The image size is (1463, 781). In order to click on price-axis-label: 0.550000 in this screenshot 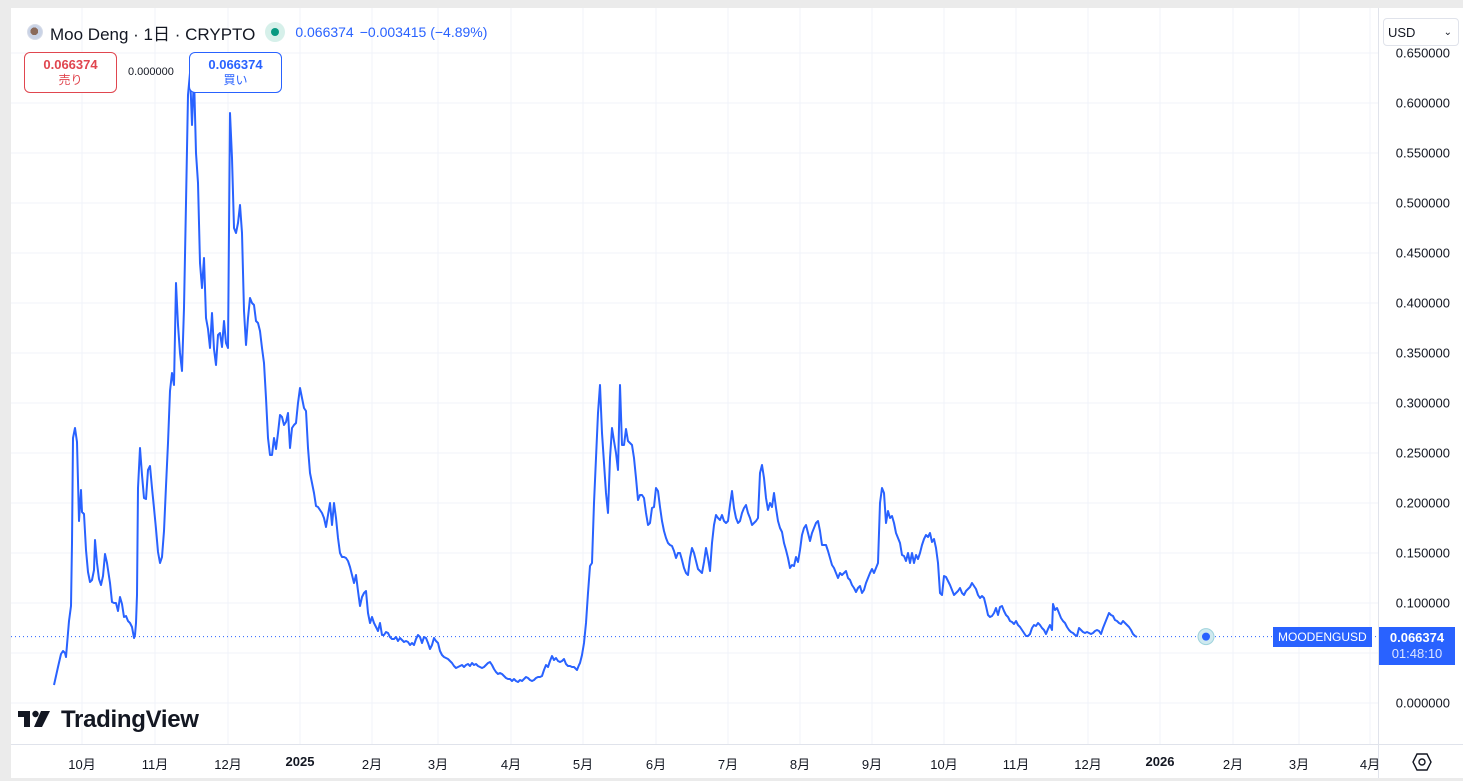, I will do `click(1422, 153)`.